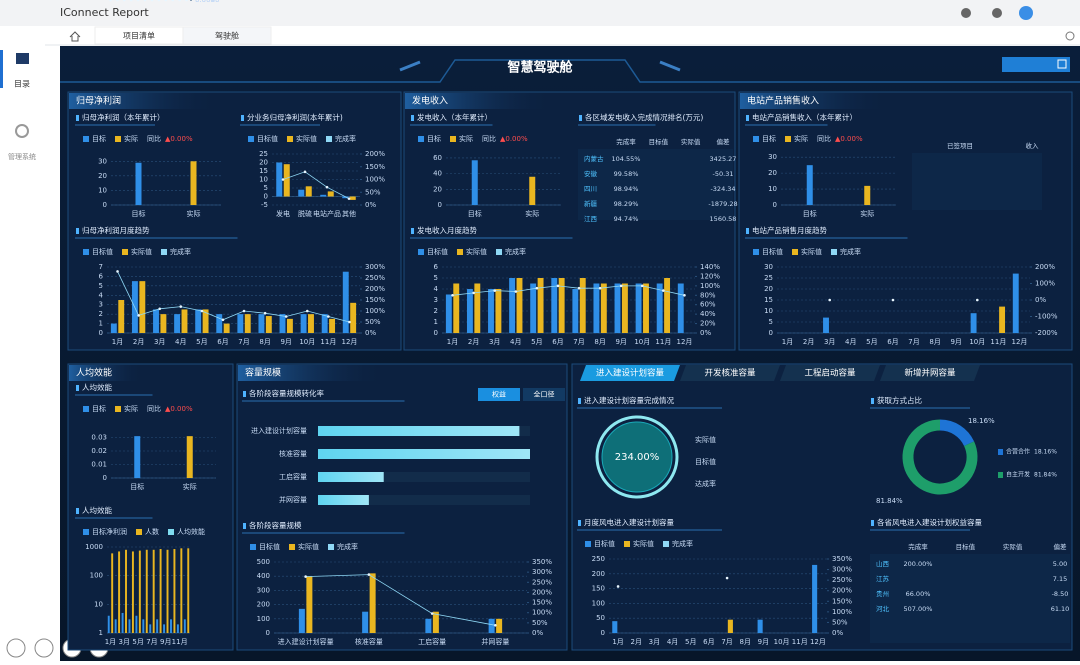 The image size is (1080, 665). I want to click on x-tick-label: 11月, so click(663, 342).